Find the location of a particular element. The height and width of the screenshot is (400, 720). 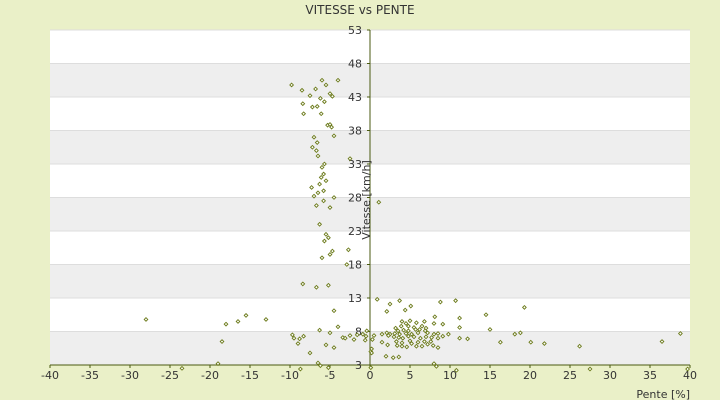

y-tick-label: 3 is located at coordinates (358, 365).